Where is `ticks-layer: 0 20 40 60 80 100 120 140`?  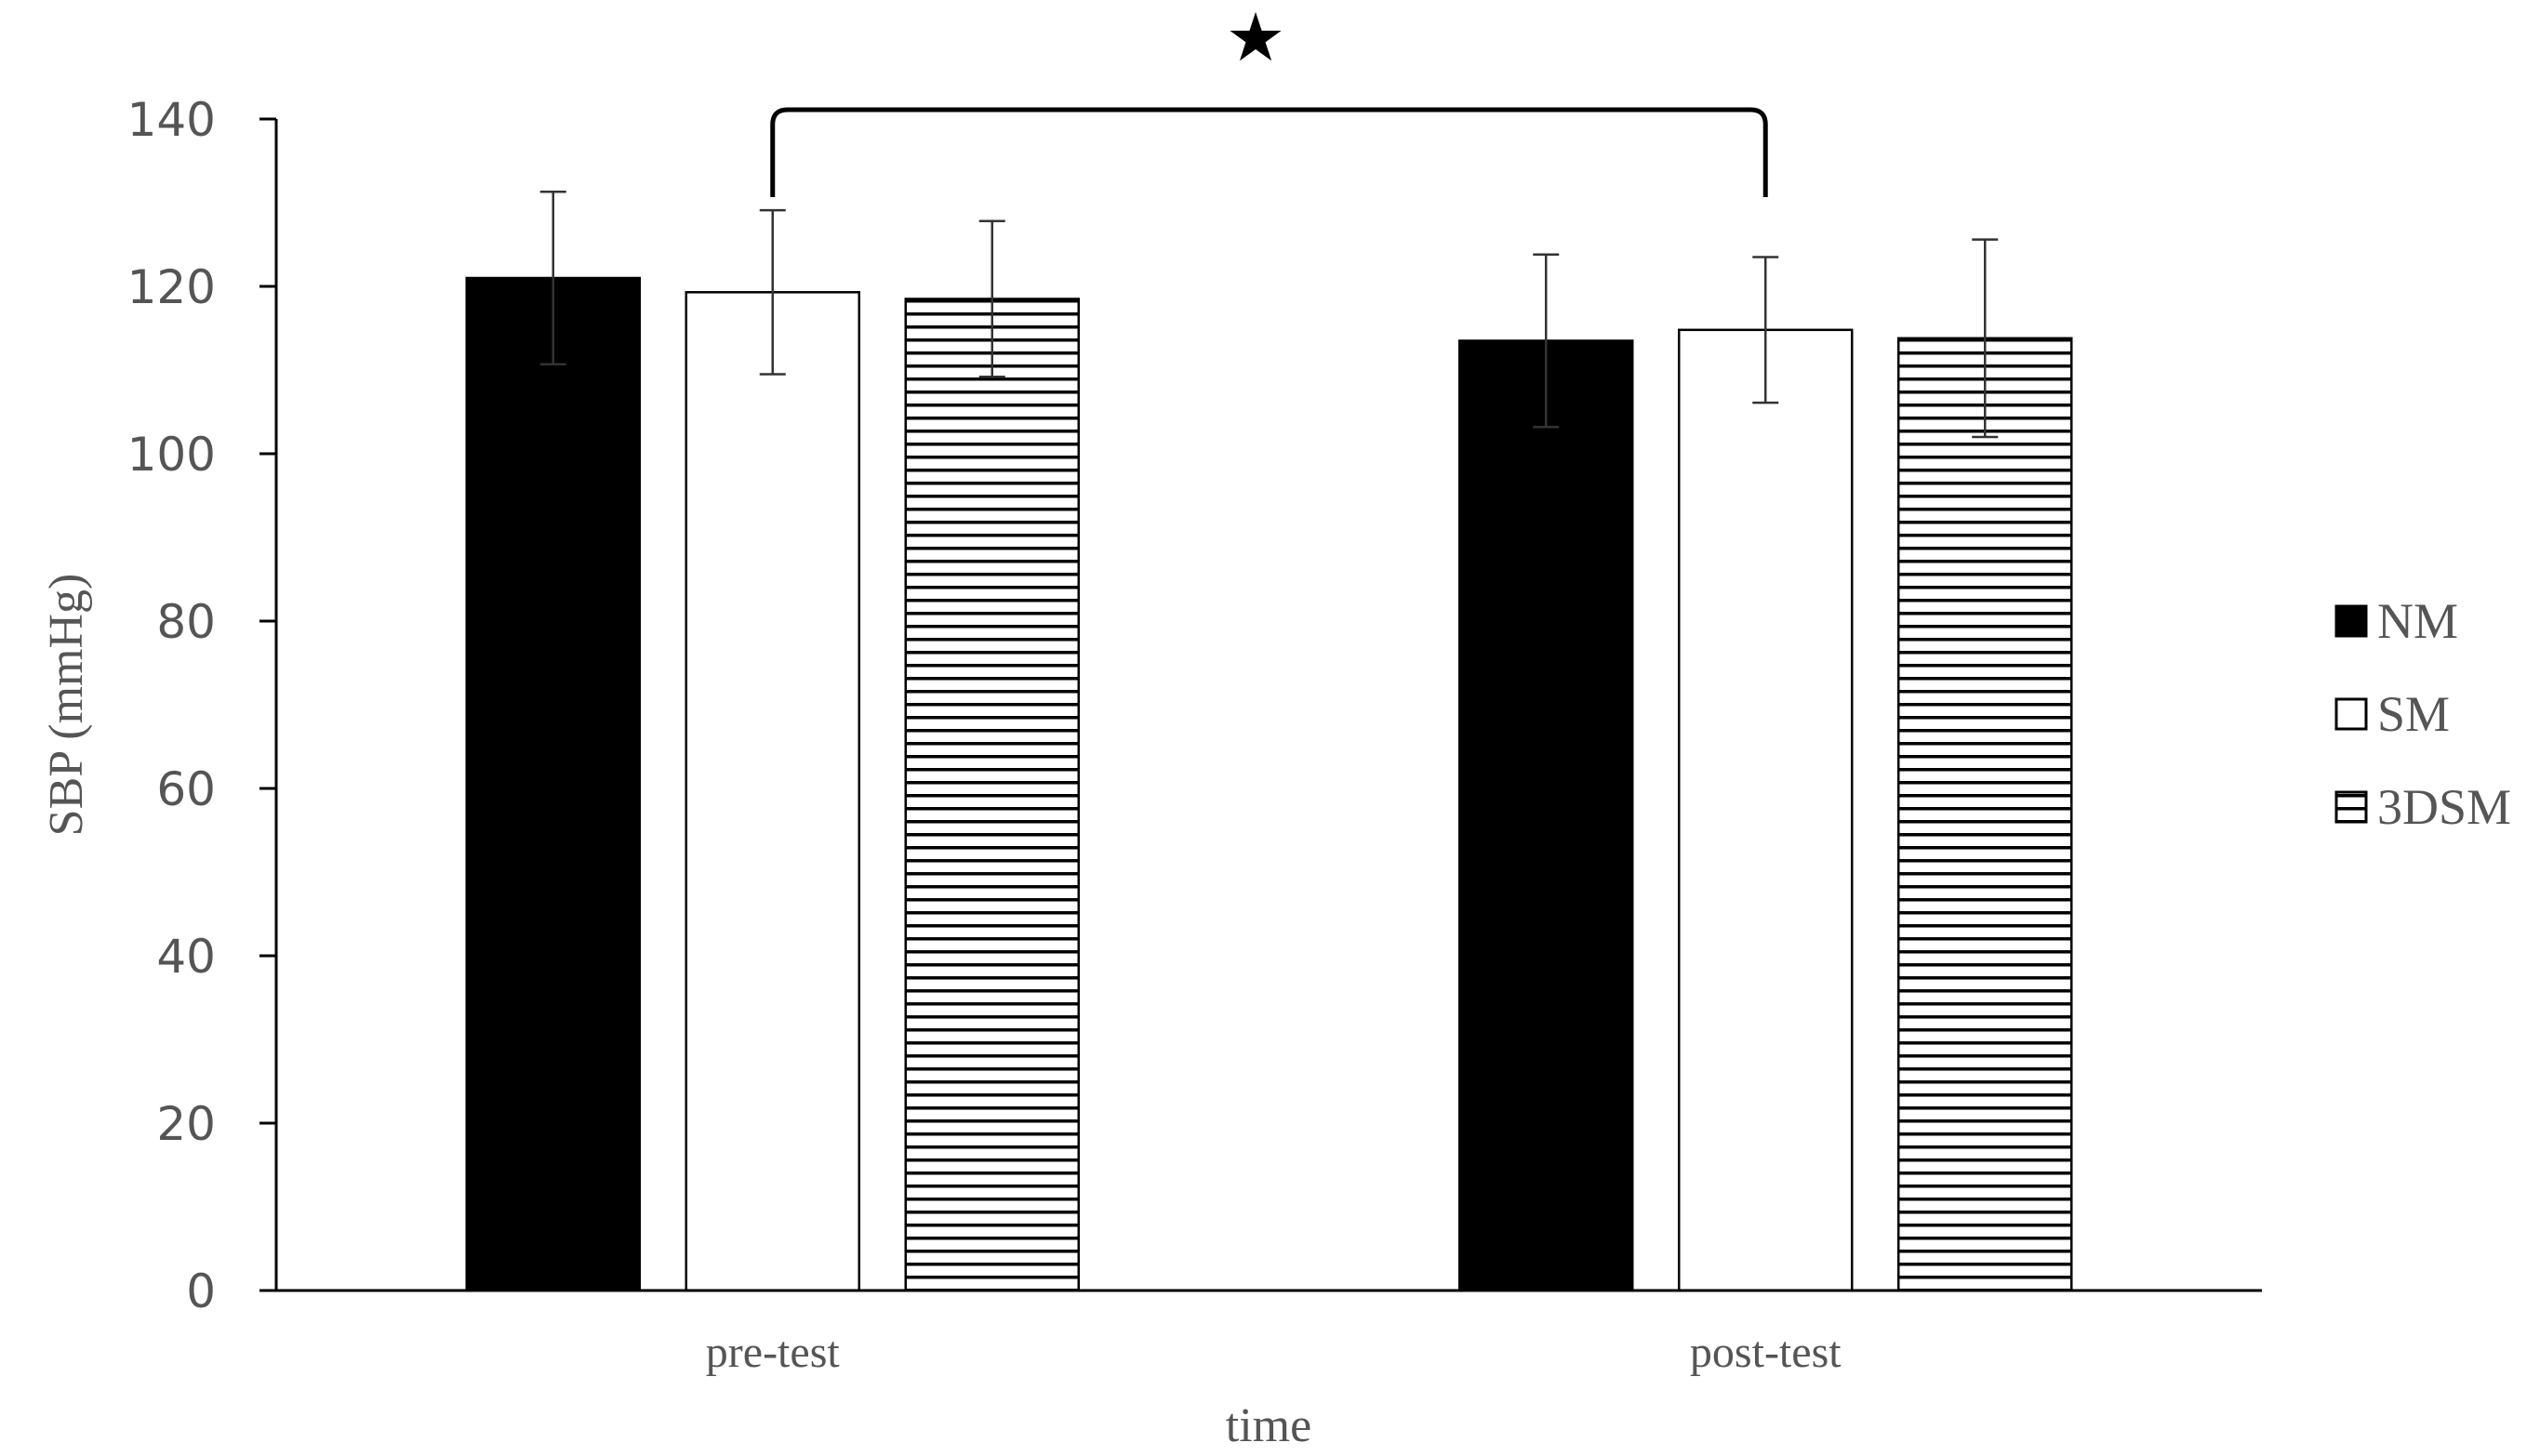
ticks-layer: 0 20 40 60 80 100 120 140 is located at coordinates (201, 705).